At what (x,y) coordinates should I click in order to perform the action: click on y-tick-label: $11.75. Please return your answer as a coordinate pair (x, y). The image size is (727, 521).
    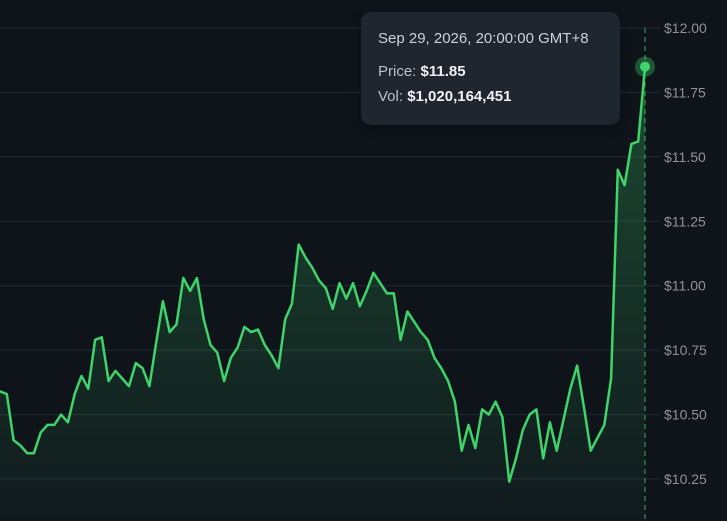
    Looking at the image, I should click on (685, 92).